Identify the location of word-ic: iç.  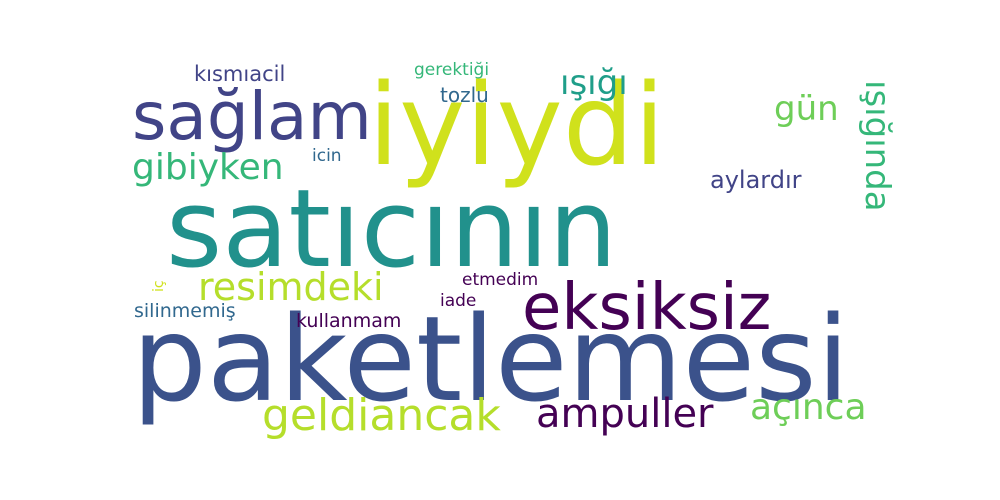
(159, 286).